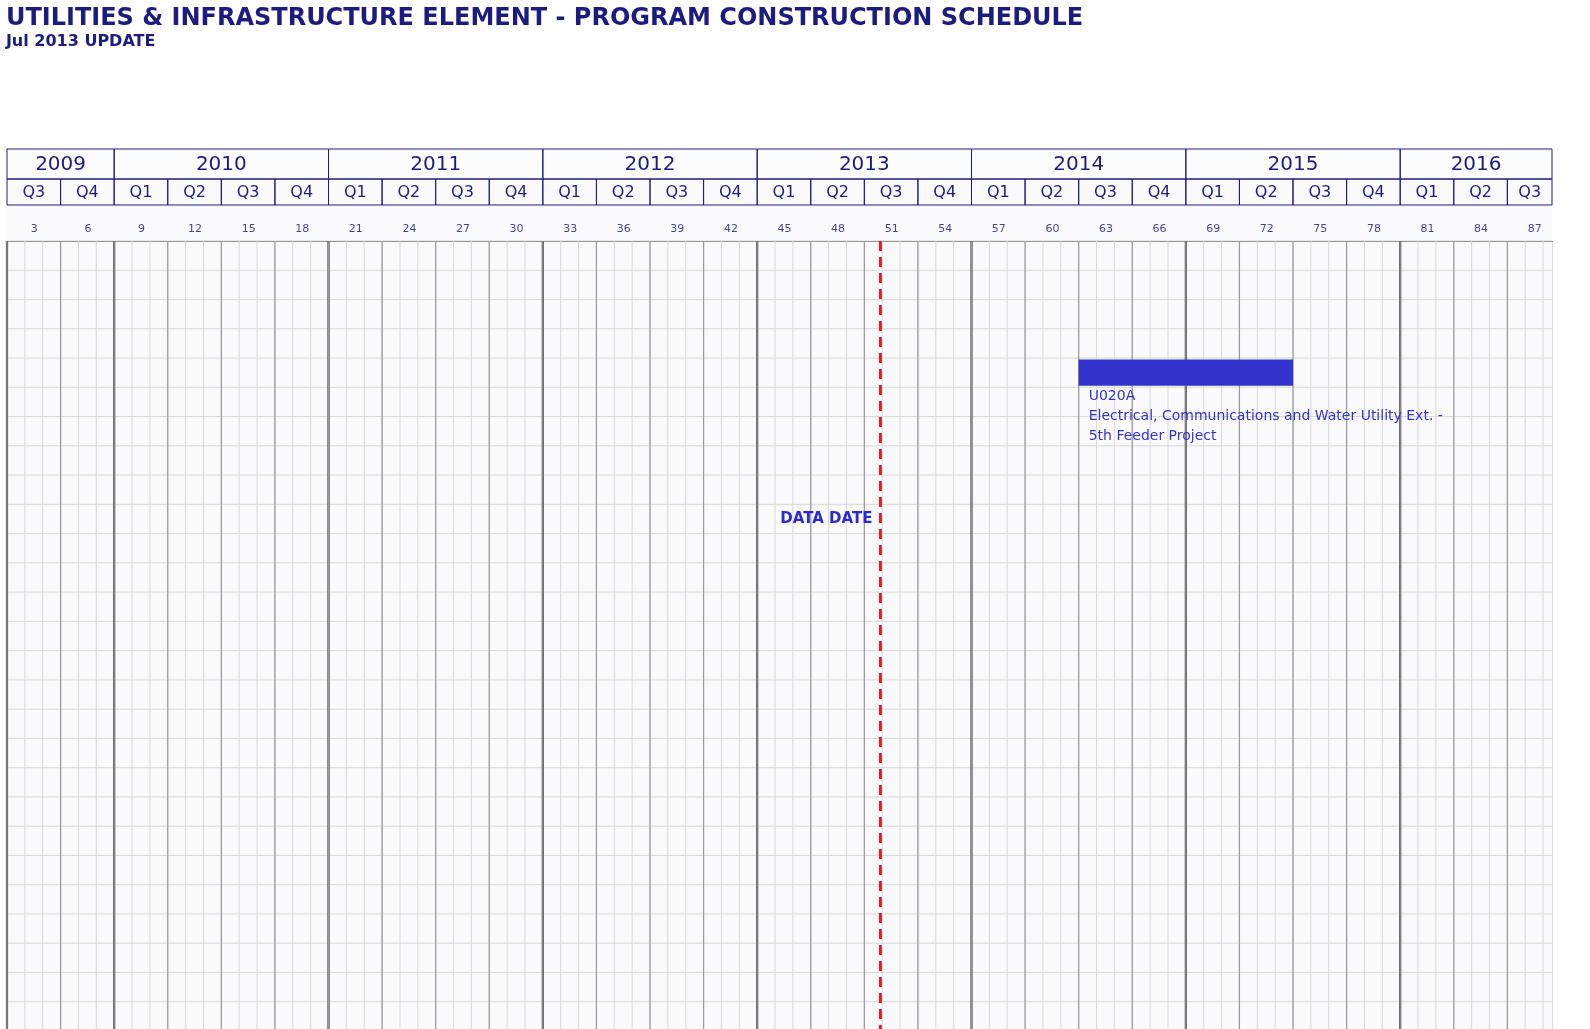 The image size is (1590, 1029). What do you see at coordinates (1476, 163) in the screenshot?
I see `band-label: 2016` at bounding box center [1476, 163].